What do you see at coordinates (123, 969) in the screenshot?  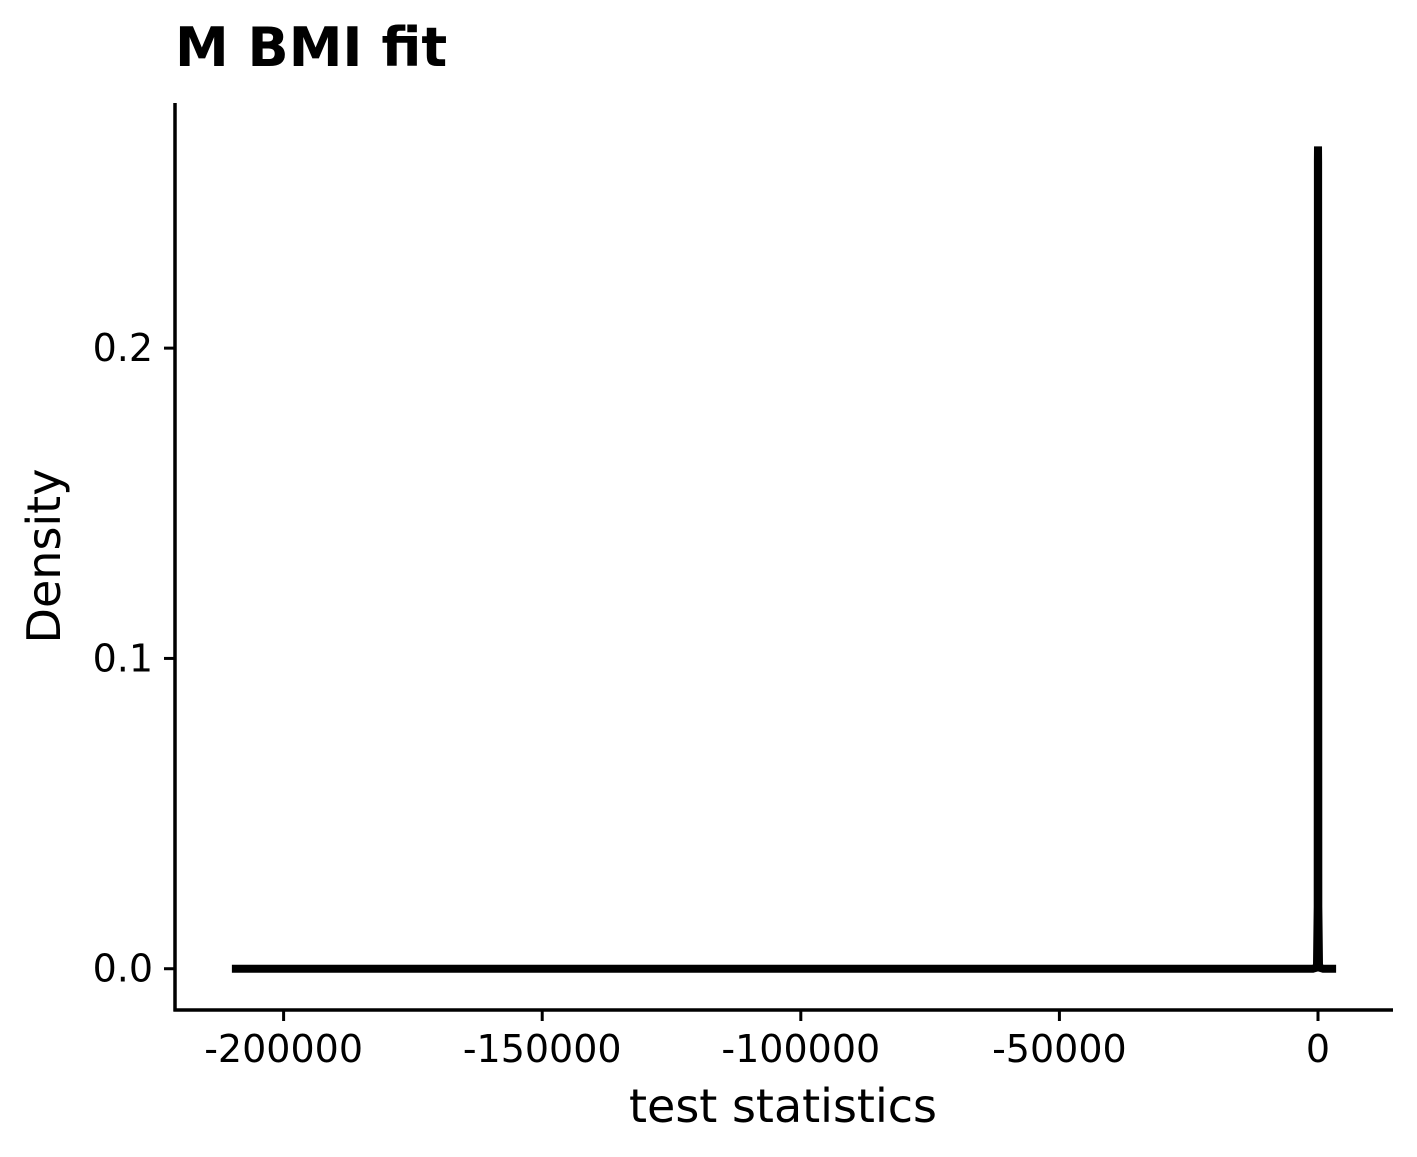 I see `y-tick-label: 0.0` at bounding box center [123, 969].